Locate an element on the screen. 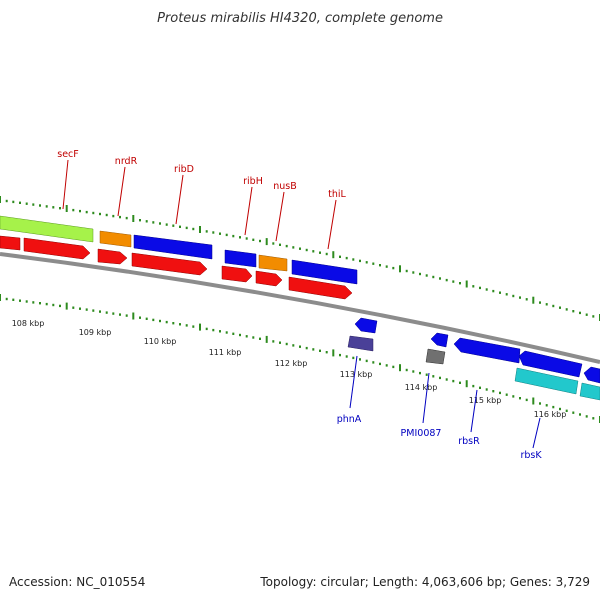  accession-label: Accession: NC_010554 is located at coordinates (77, 582).